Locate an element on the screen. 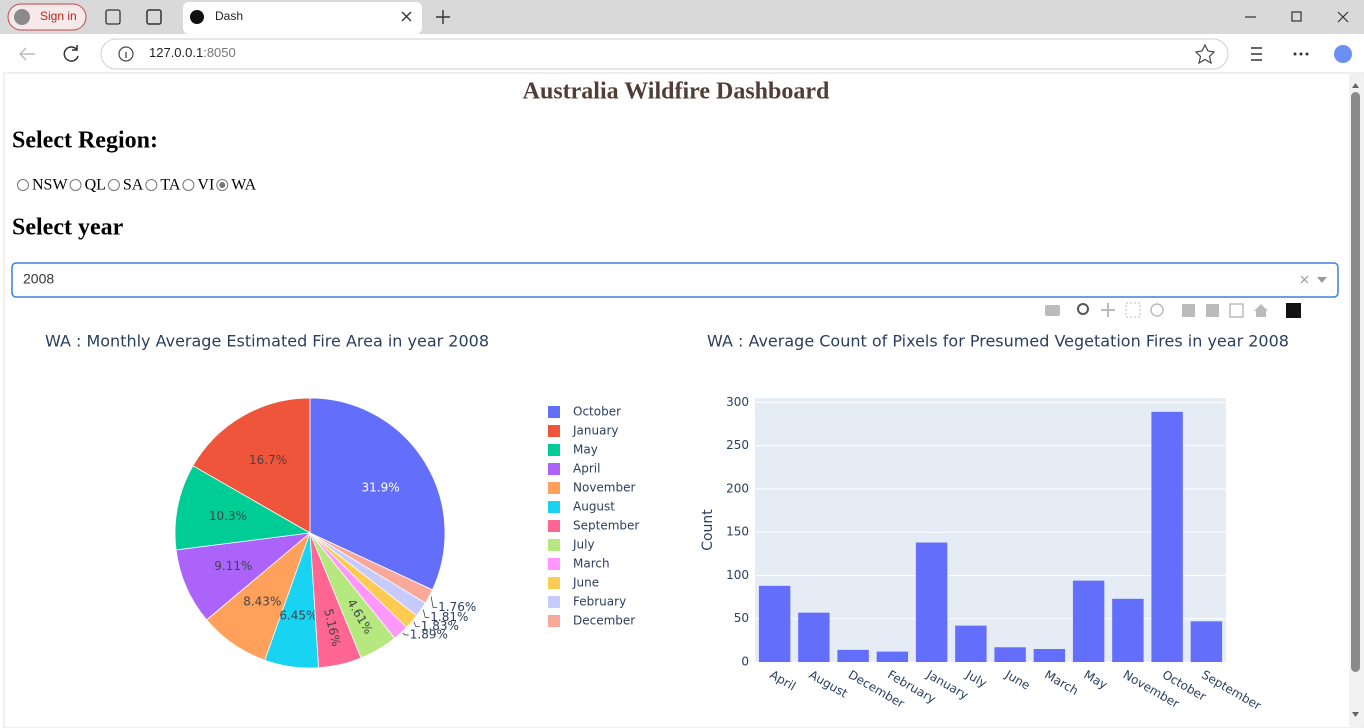 Image resolution: width=1364 pixels, height=728 pixels. legend-label: December is located at coordinates (604, 621).